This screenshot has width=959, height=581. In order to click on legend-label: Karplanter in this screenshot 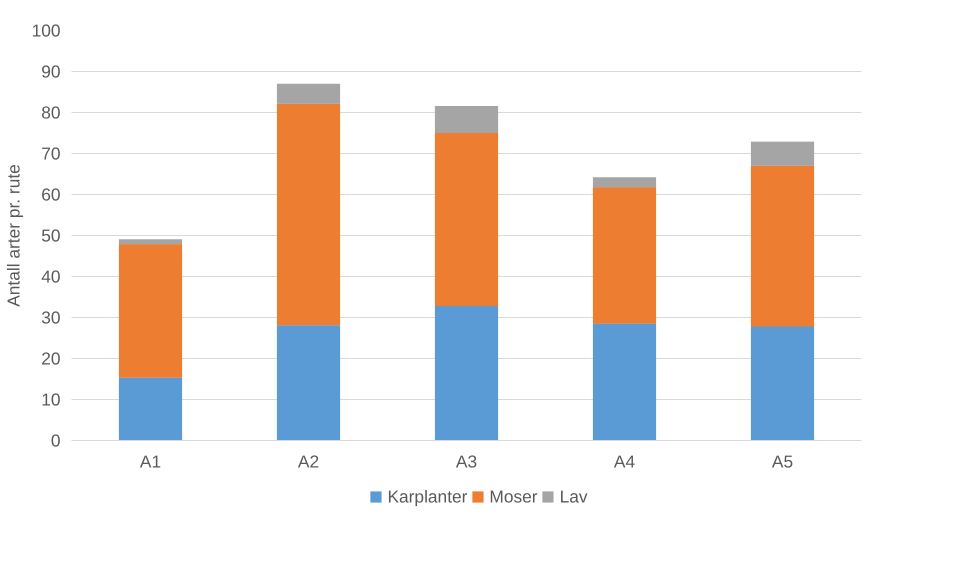, I will do `click(427, 496)`.